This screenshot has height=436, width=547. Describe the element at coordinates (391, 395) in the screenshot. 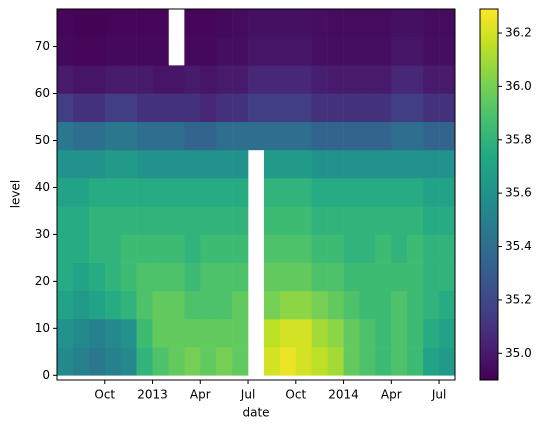

I see `x-tick-label: Apr` at that location.